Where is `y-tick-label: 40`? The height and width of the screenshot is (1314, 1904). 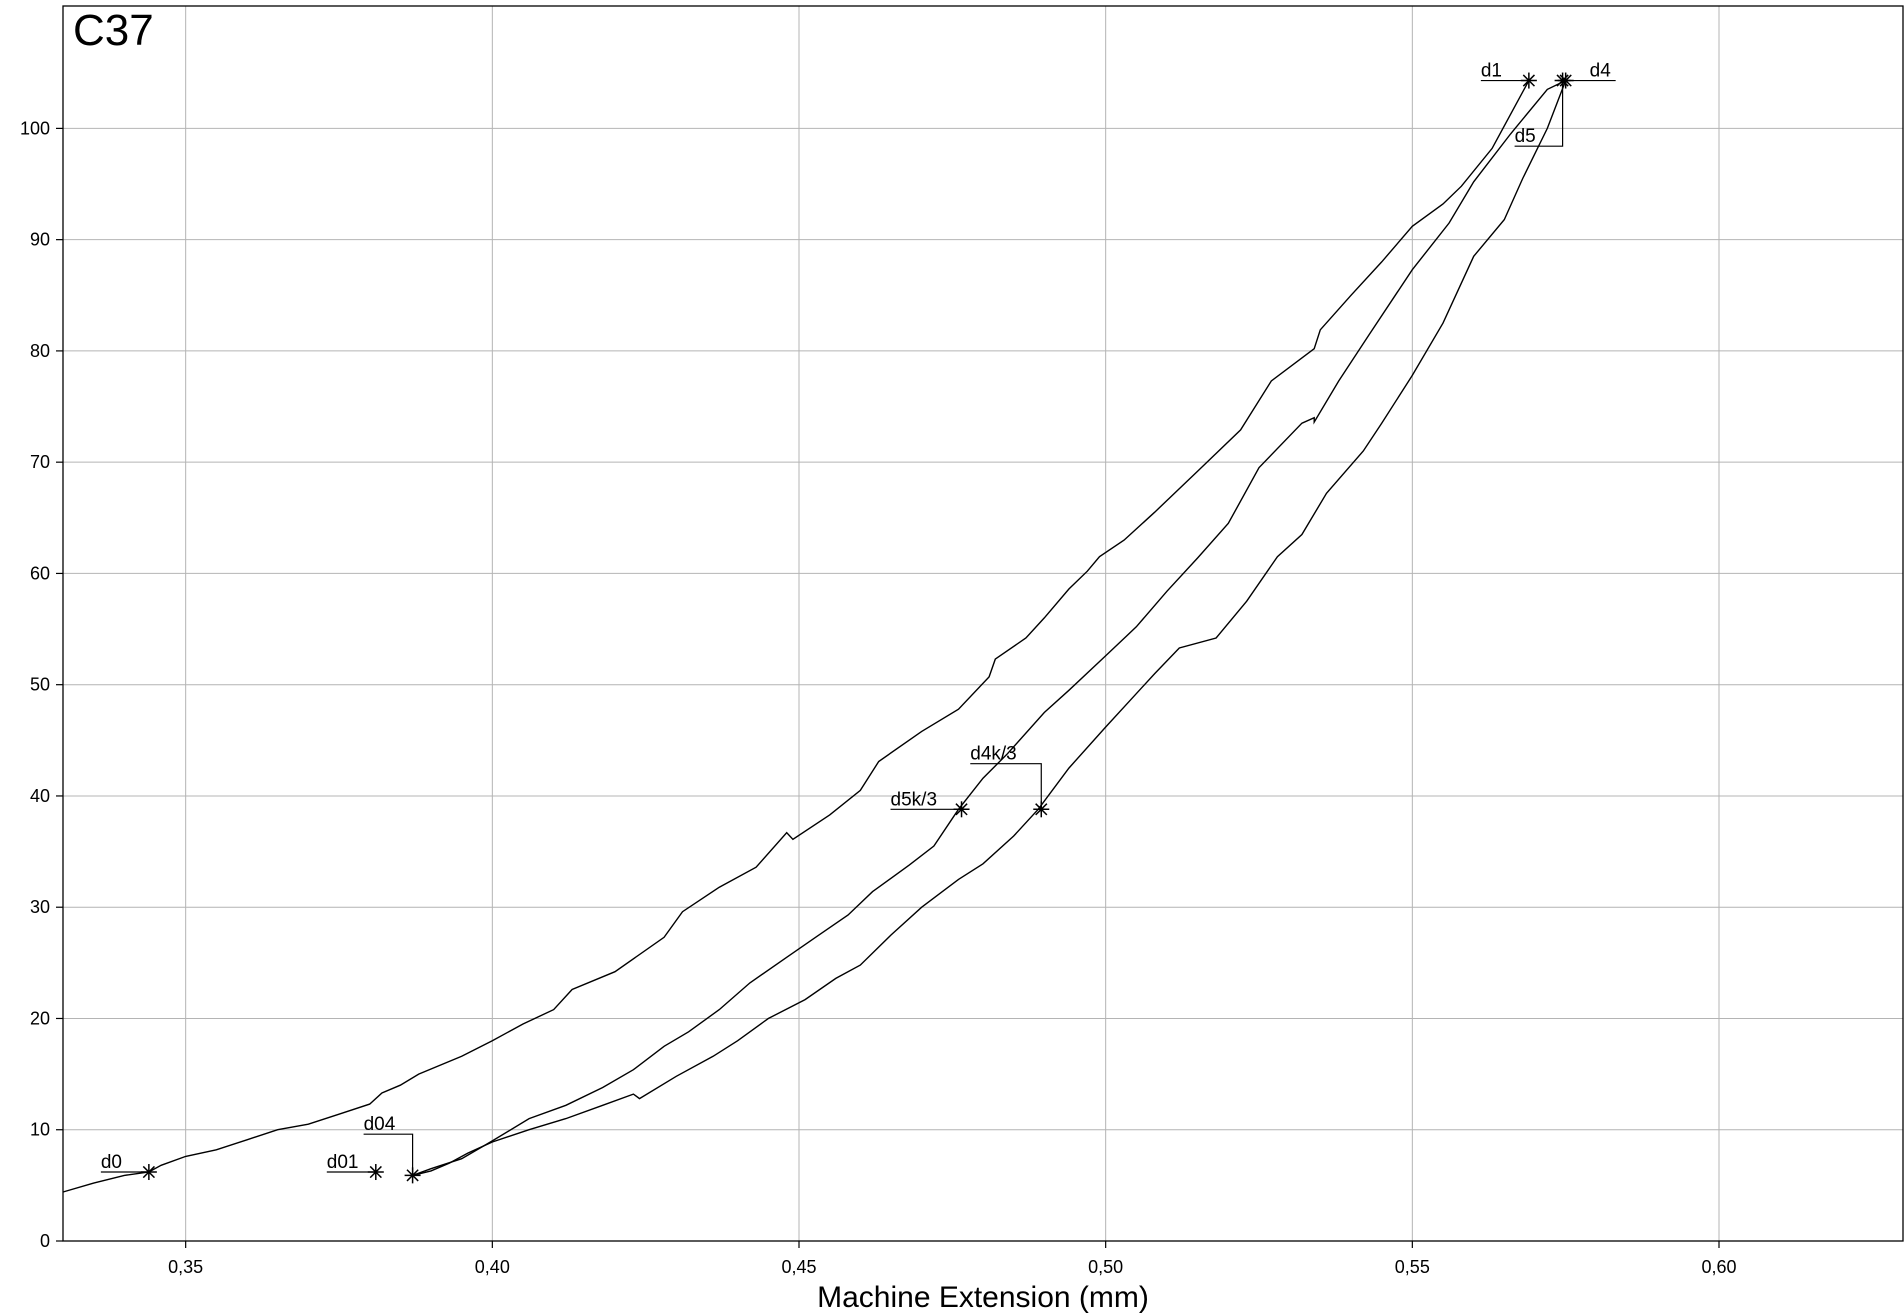 y-tick-label: 40 is located at coordinates (40, 796).